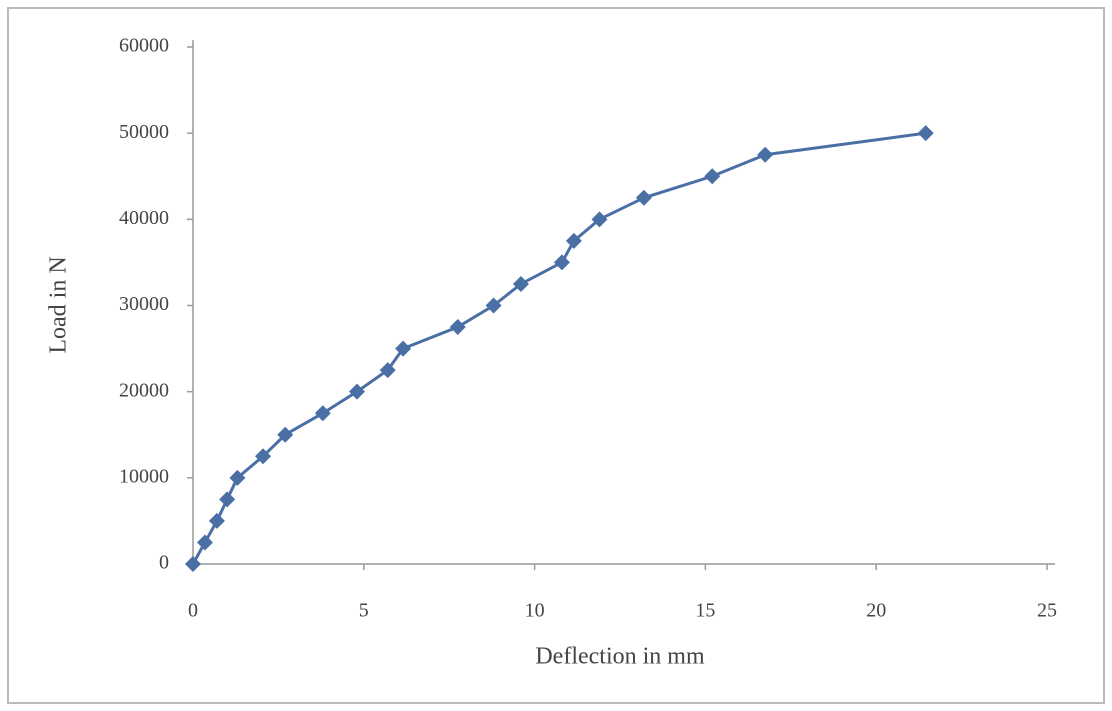 Image resolution: width=1112 pixels, height=711 pixels. What do you see at coordinates (193, 611) in the screenshot?
I see `x-tick-label: 0` at bounding box center [193, 611].